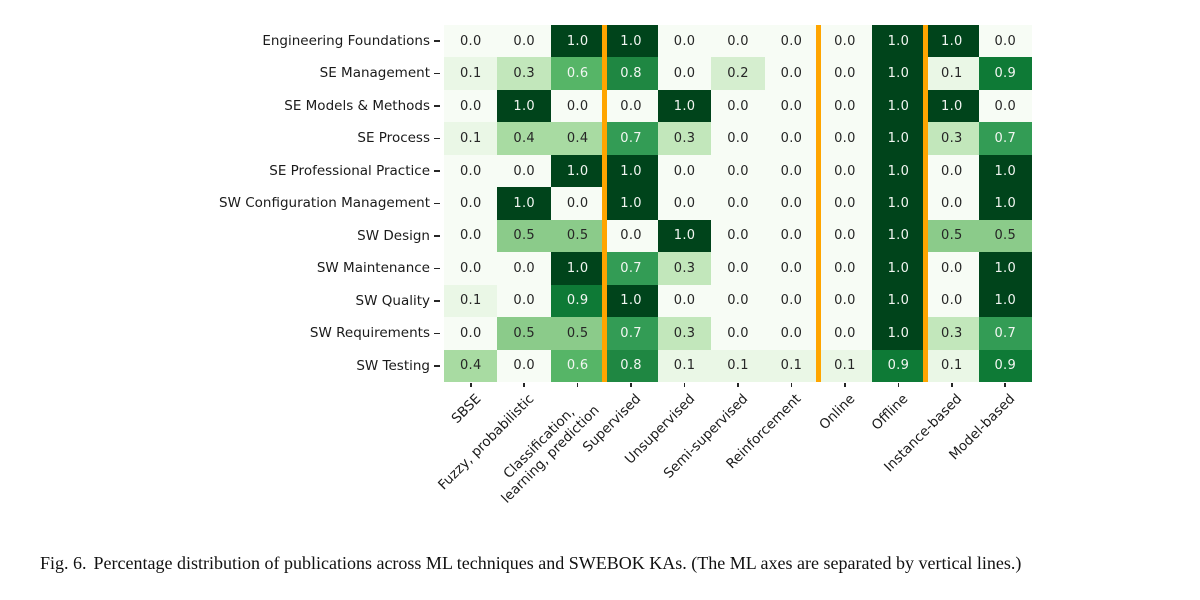  Describe the element at coordinates (393, 365) in the screenshot. I see `row-label: SW Testing` at that location.